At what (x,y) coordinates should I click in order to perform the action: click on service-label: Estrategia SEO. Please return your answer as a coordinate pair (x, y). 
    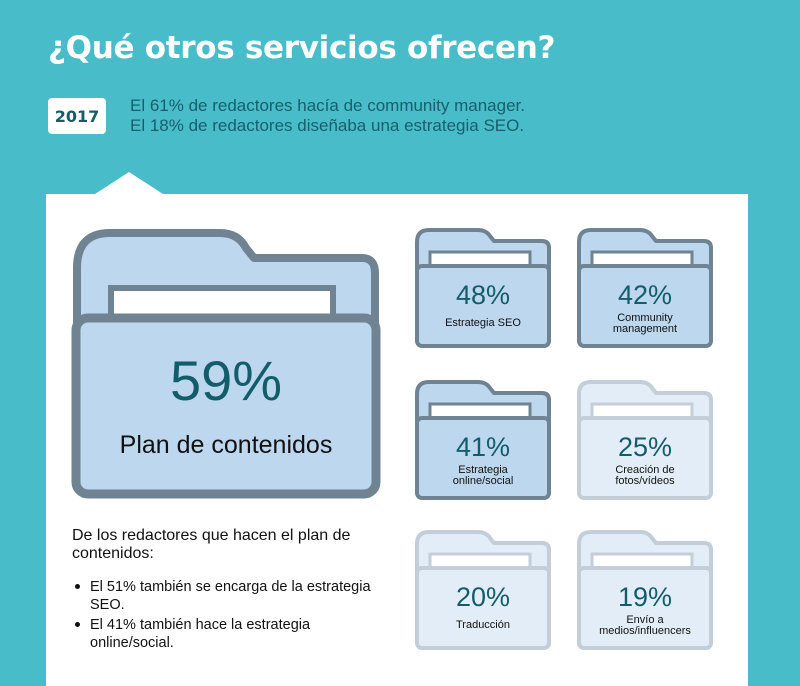
    Looking at the image, I should click on (483, 323).